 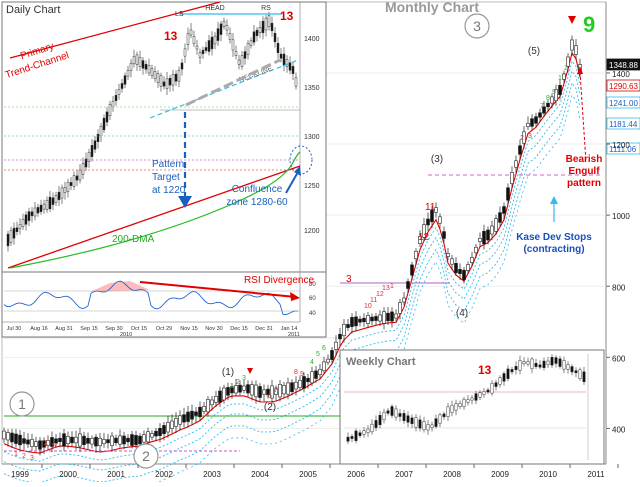 I want to click on daily-count-13a: 13, so click(x=171, y=36).